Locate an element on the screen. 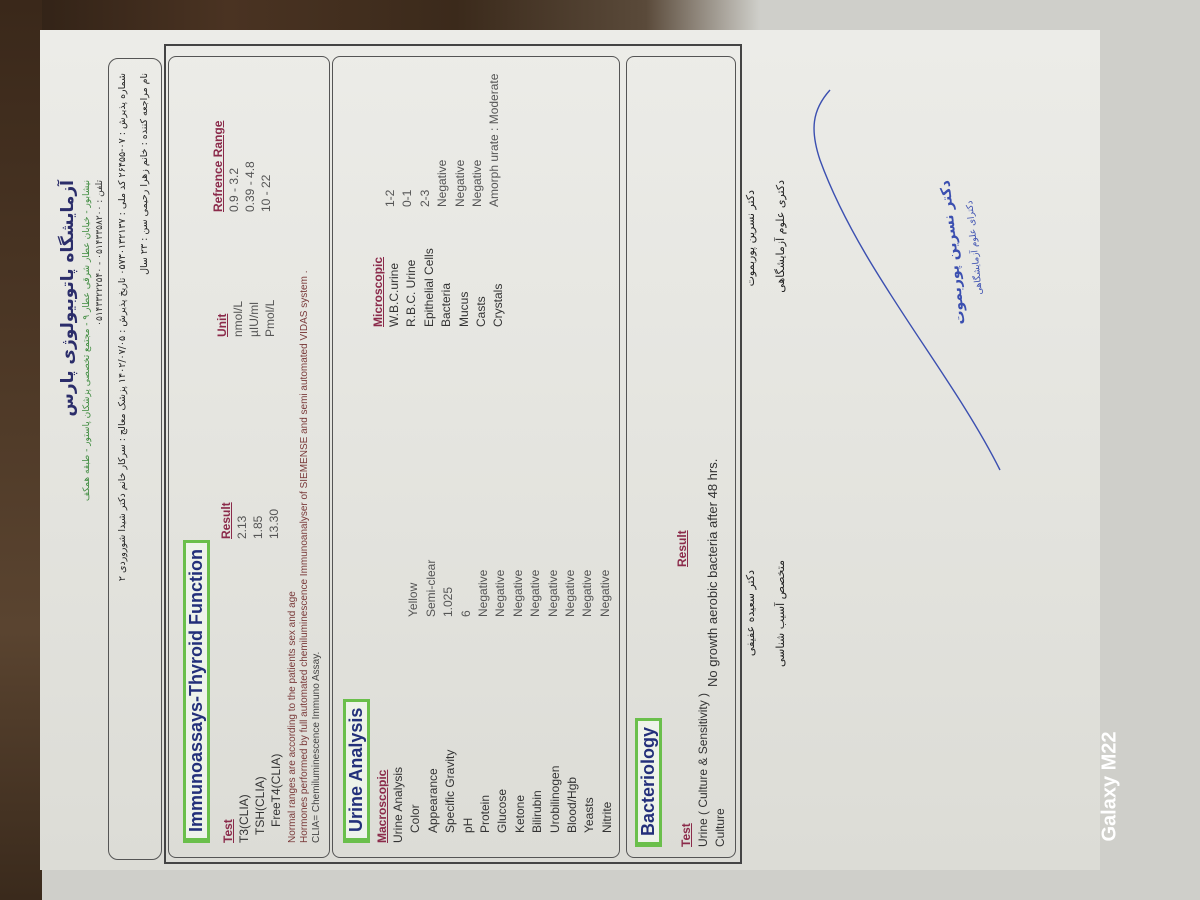  lab-name: آزمایشگاه پاتوبیولوژی پارس is located at coordinates (68, 298).